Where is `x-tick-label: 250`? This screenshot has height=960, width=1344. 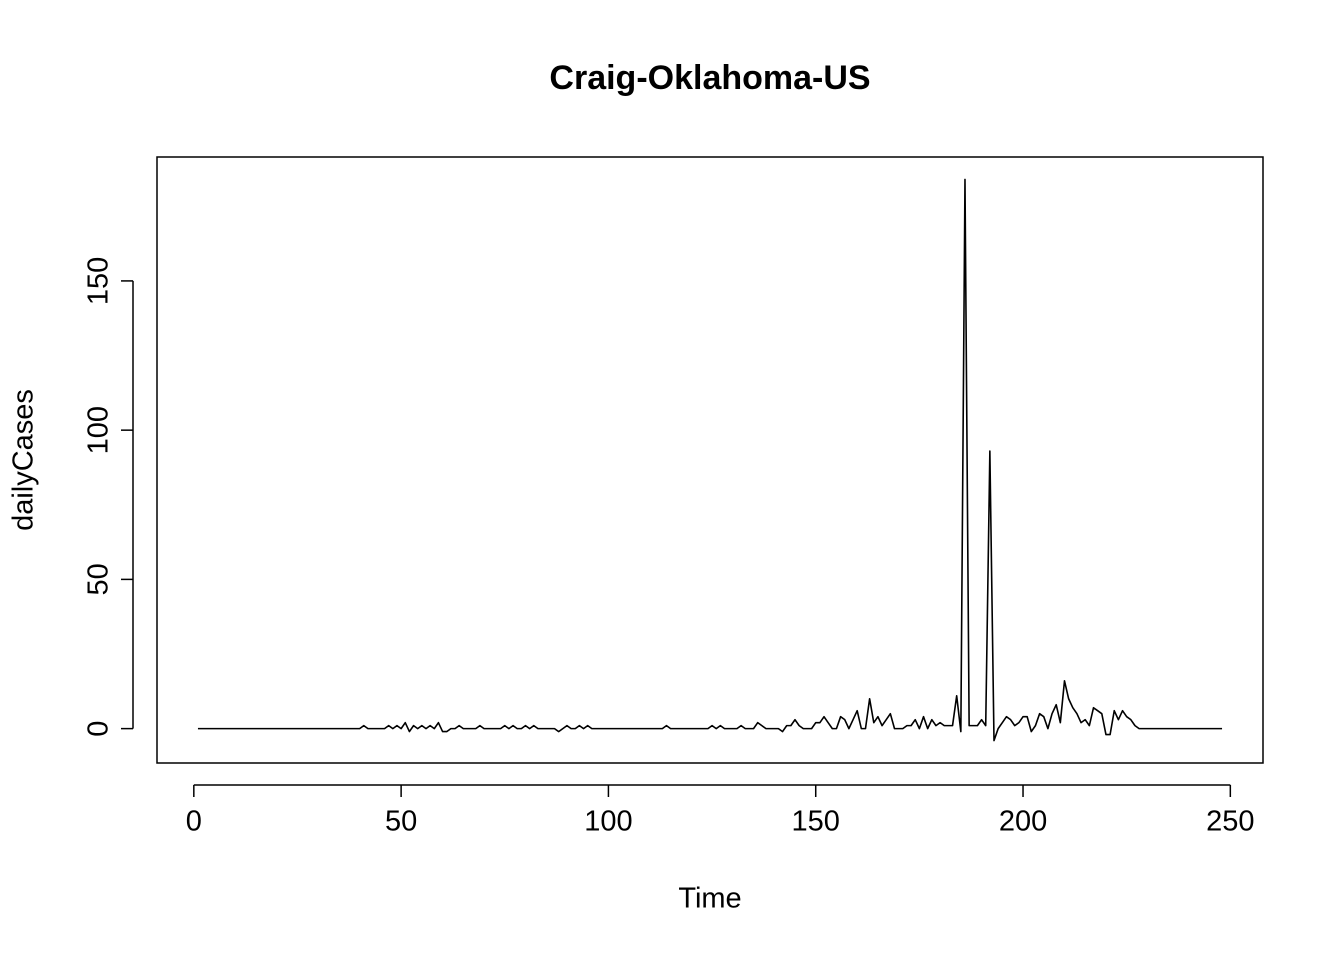
x-tick-label: 250 is located at coordinates (1230, 822).